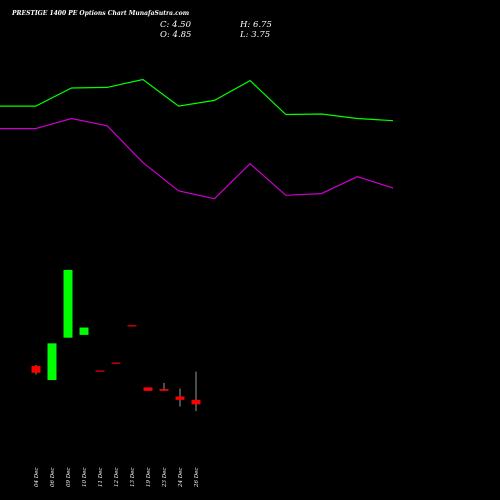 The height and width of the screenshot is (500, 500). What do you see at coordinates (176, 35) in the screenshot?
I see `open-value: O: 4.85` at bounding box center [176, 35].